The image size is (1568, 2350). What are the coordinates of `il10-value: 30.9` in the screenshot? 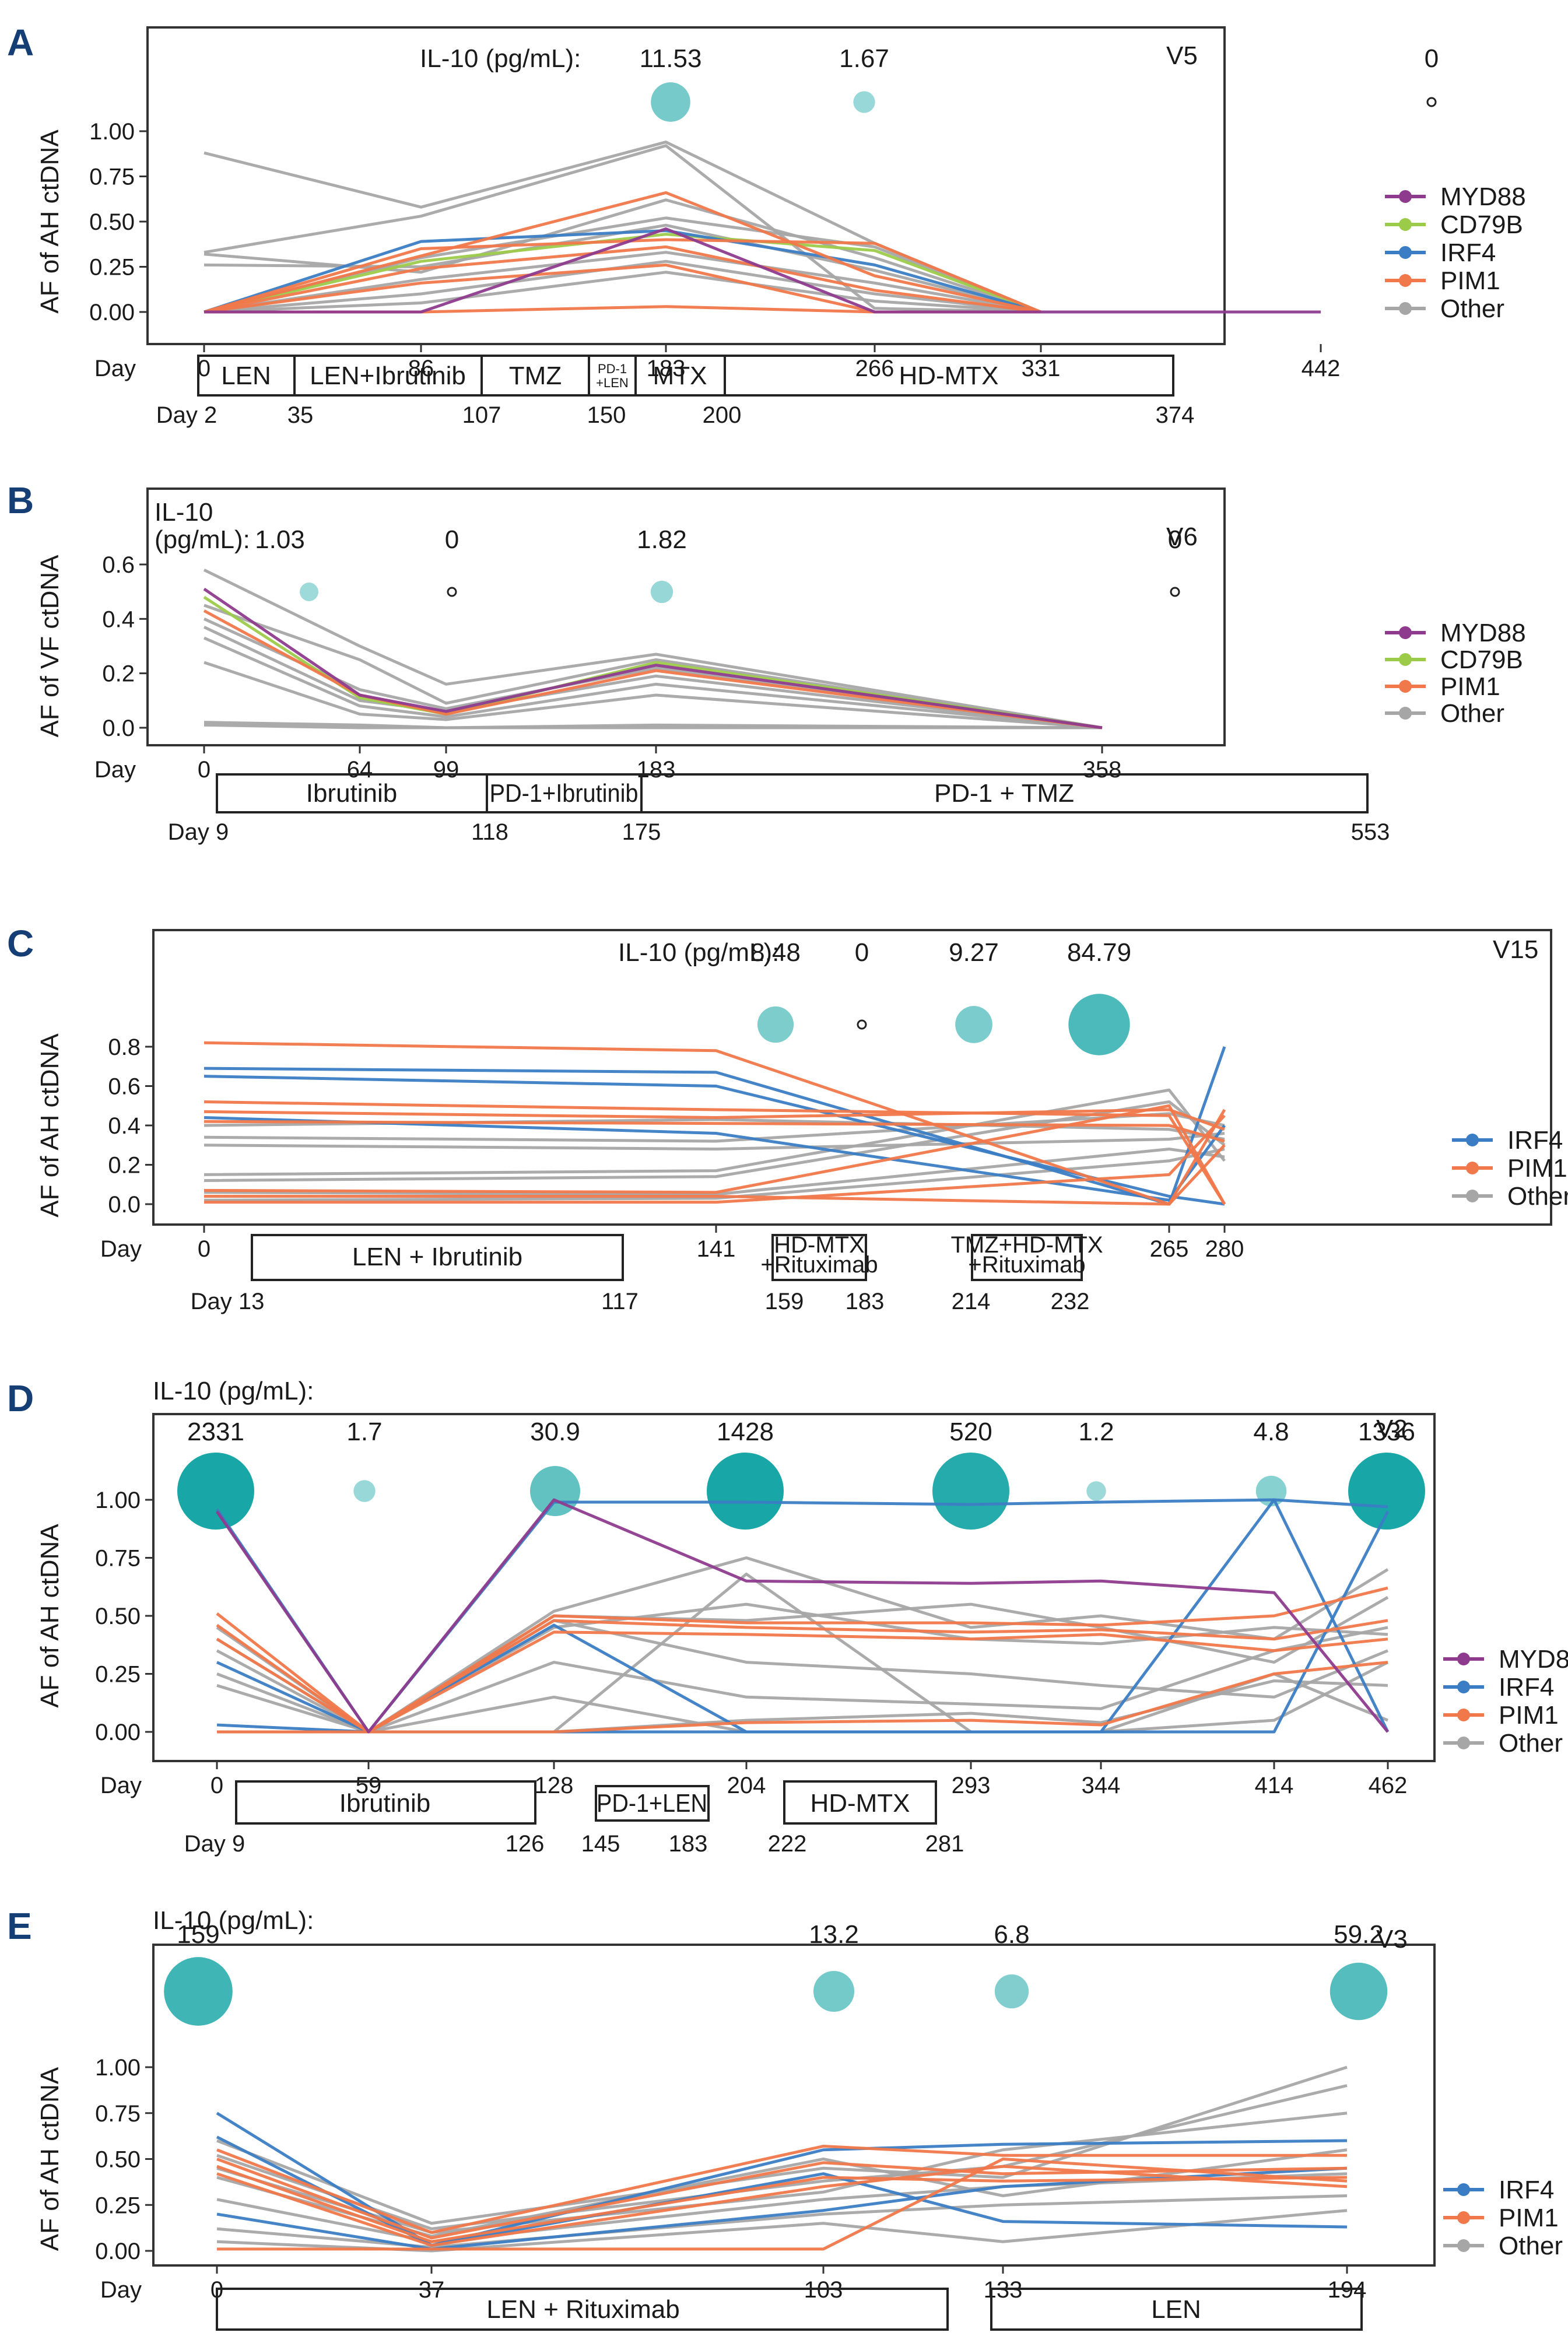 It's located at (555, 1432).